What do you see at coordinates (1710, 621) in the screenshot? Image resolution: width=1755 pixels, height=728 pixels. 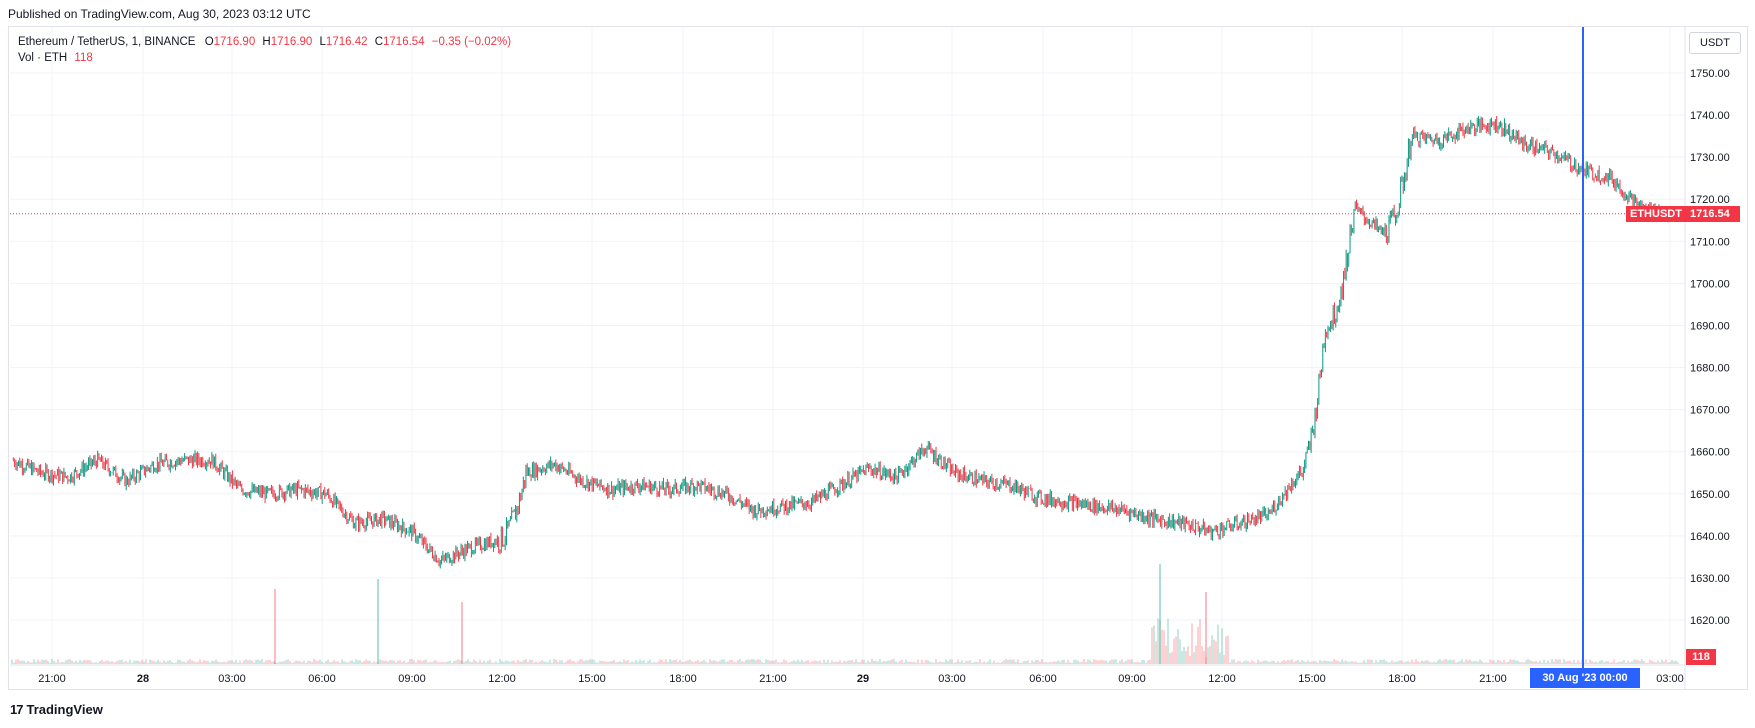 I see `y-tick-label: 1620.00` at bounding box center [1710, 621].